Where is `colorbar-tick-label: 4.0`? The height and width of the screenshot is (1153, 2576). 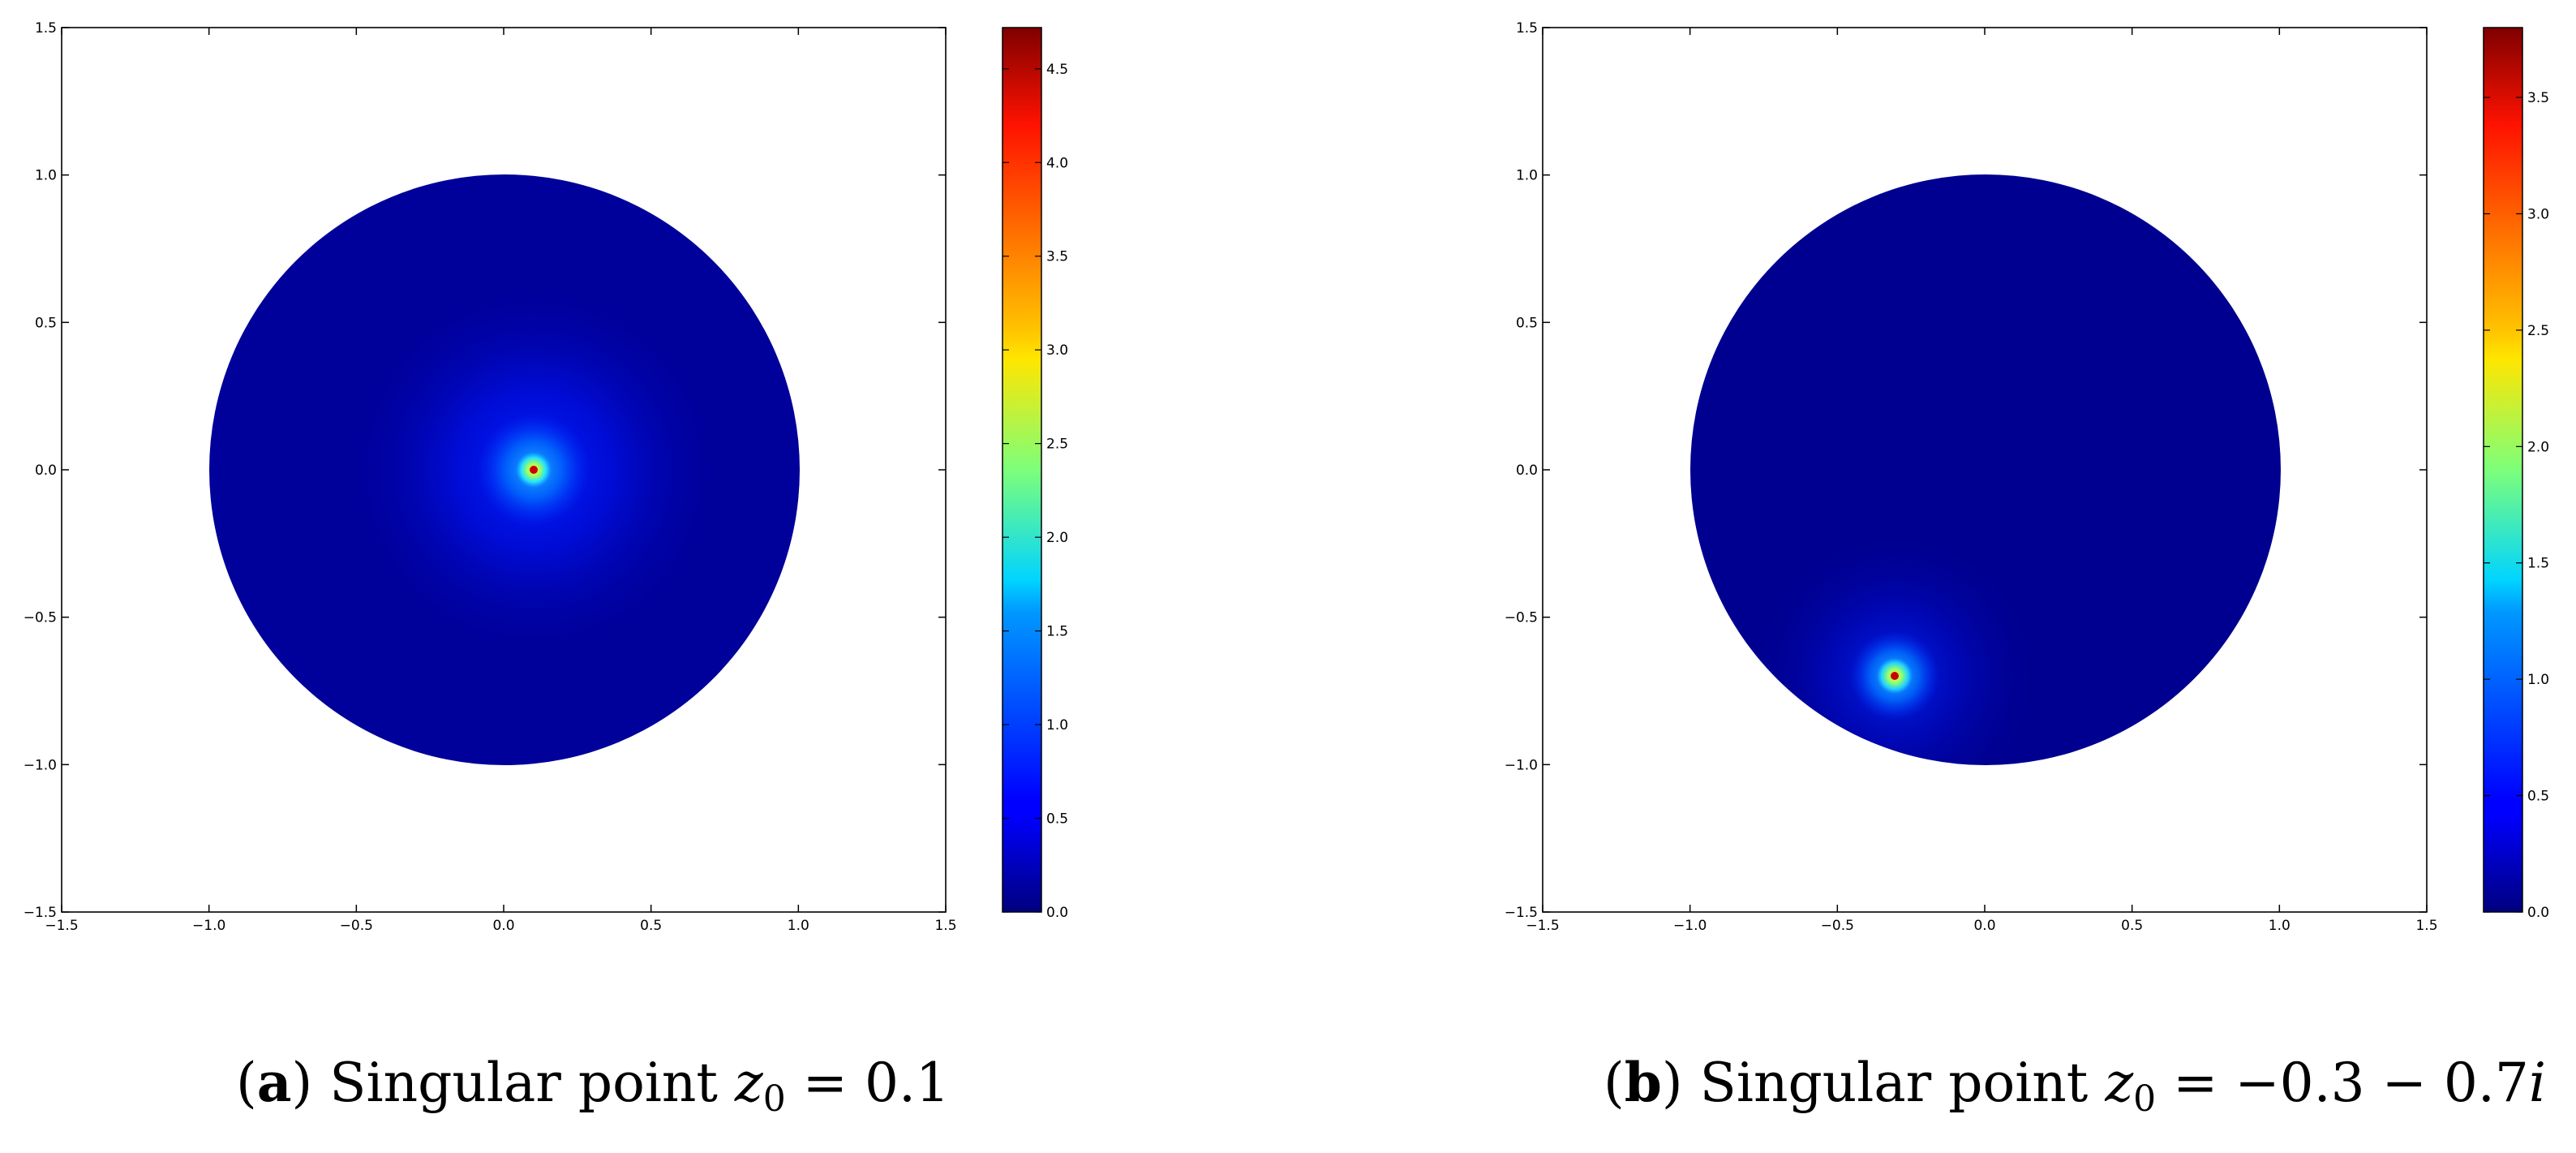 colorbar-tick-label: 4.0 is located at coordinates (1057, 163).